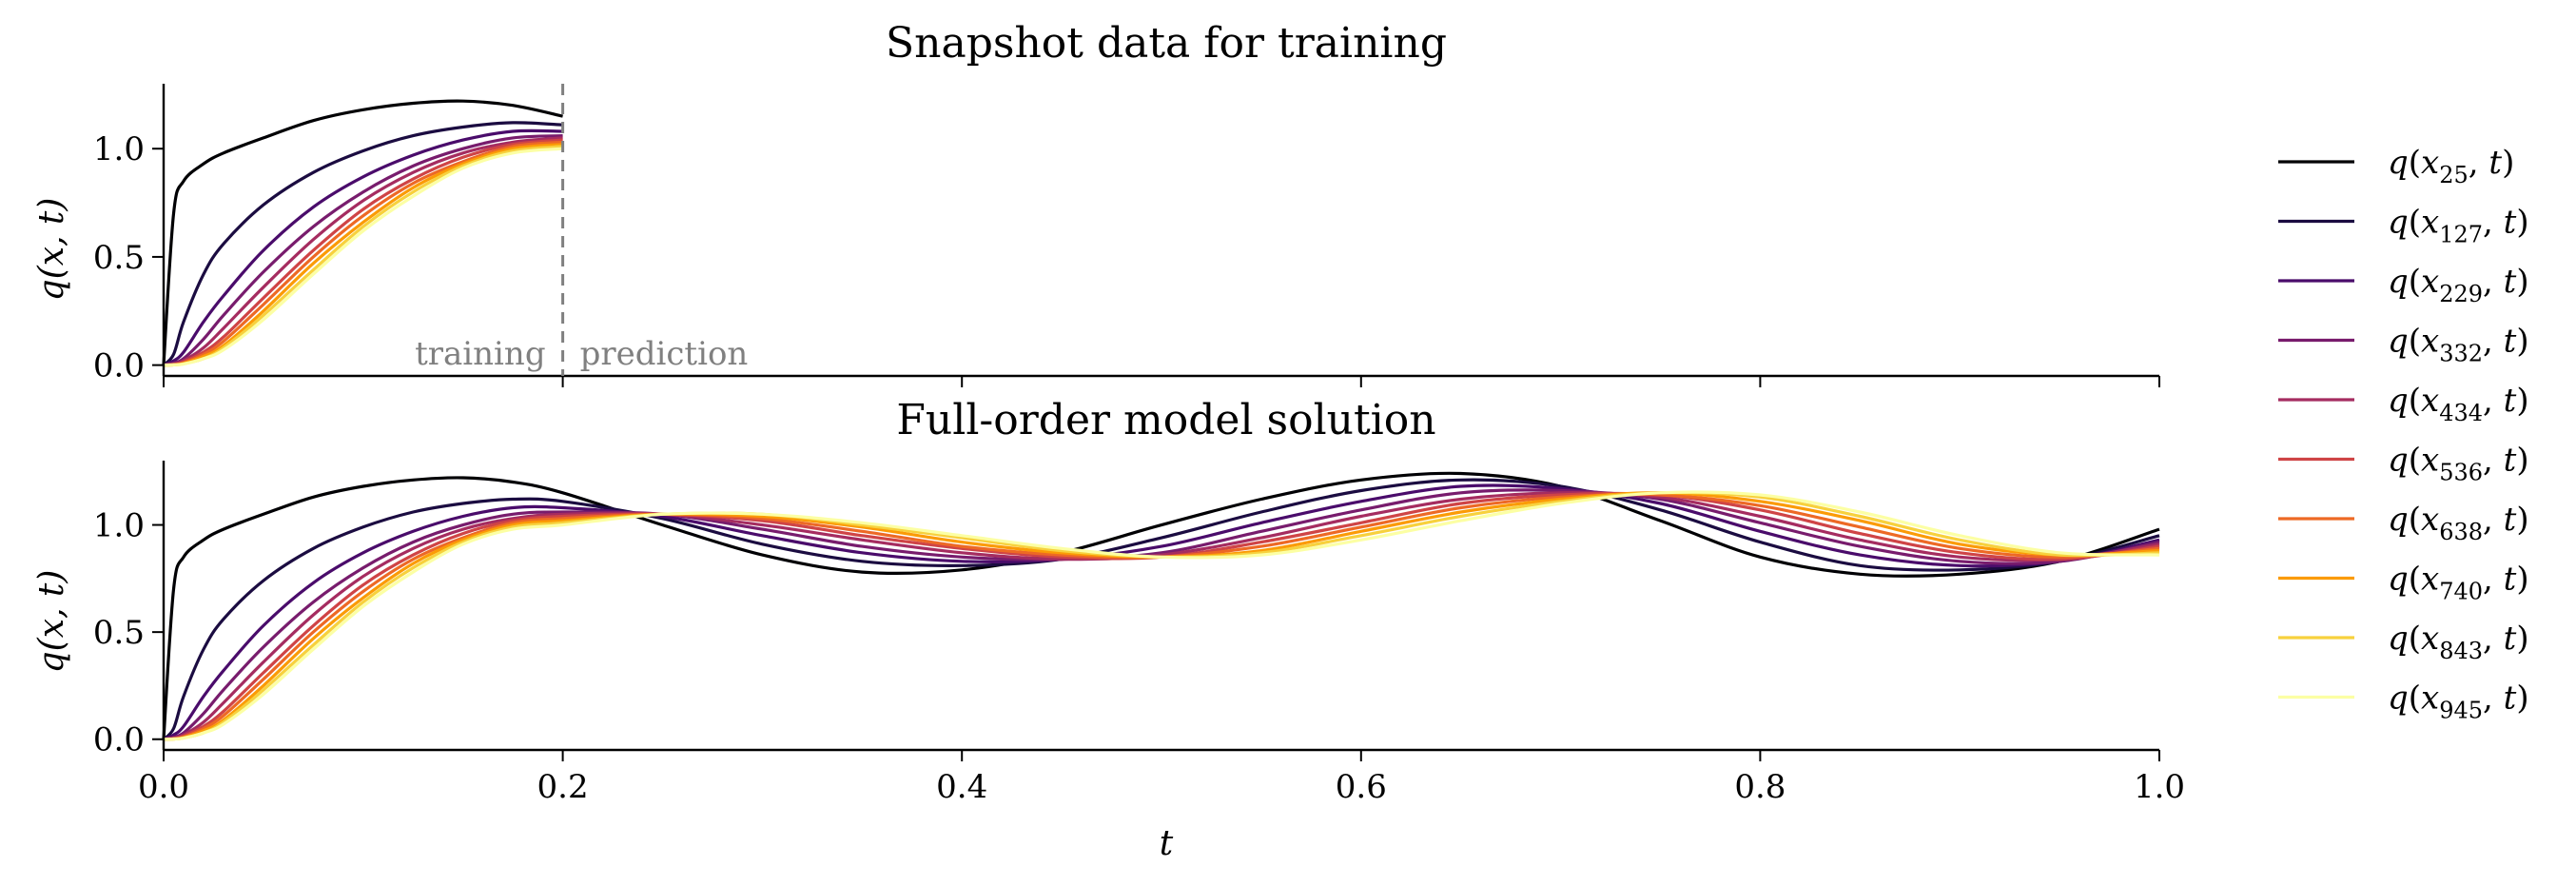  Describe the element at coordinates (119, 149) in the screenshot. I see `training-panel-y-tick-label: 1.0` at that location.